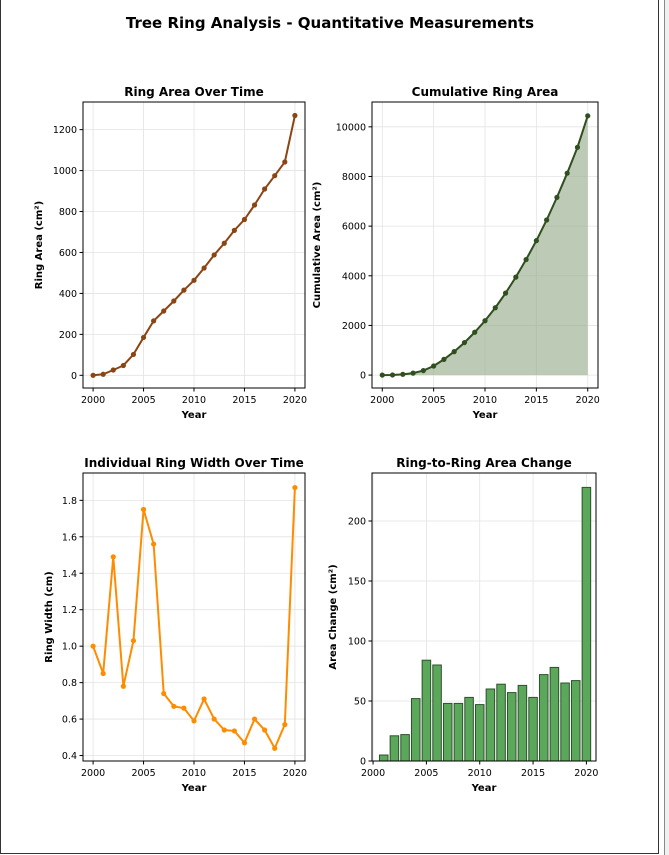 This screenshot has height=855, width=669. Describe the element at coordinates (373, 773) in the screenshot. I see `x-tick-label: 2000` at that location.